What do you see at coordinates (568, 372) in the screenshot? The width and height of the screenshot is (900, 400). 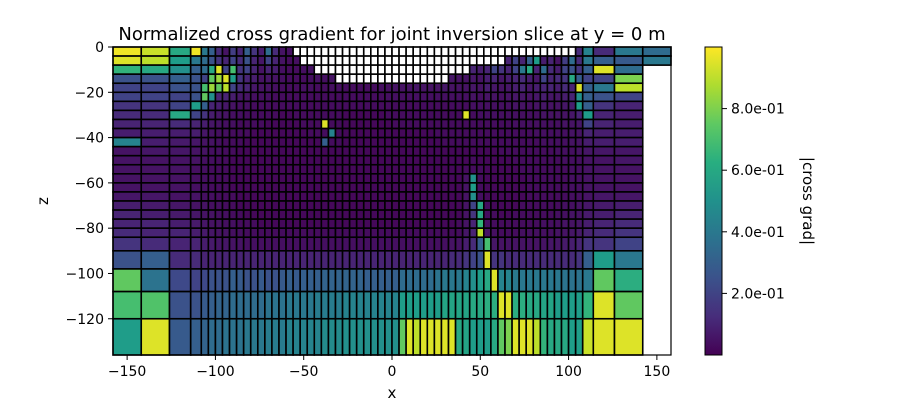 I see `x-tick-label: 100` at bounding box center [568, 372].